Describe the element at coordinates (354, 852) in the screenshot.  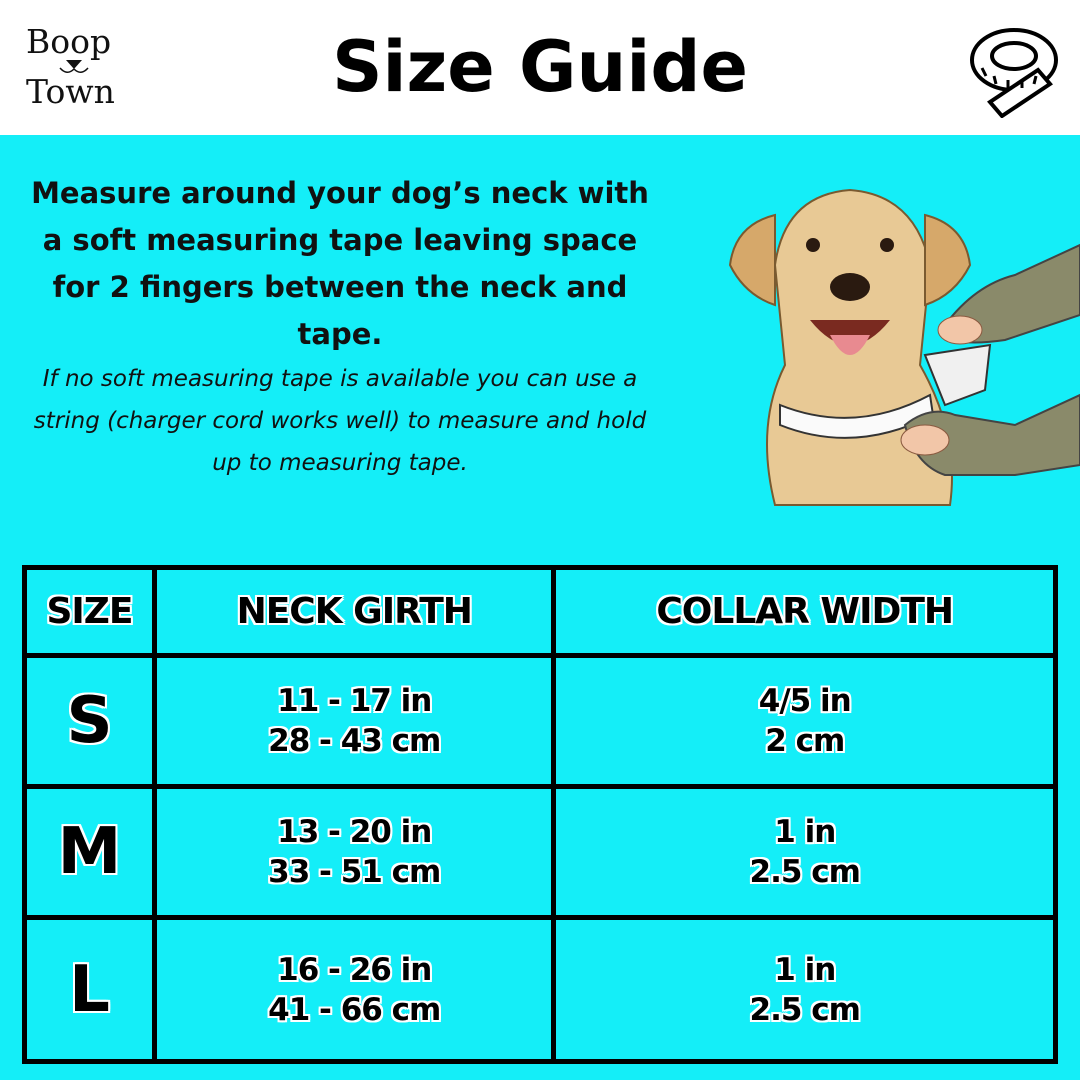
I see `neck-girth-cell: 13 - 20 in 33 - 51 cm` at that location.